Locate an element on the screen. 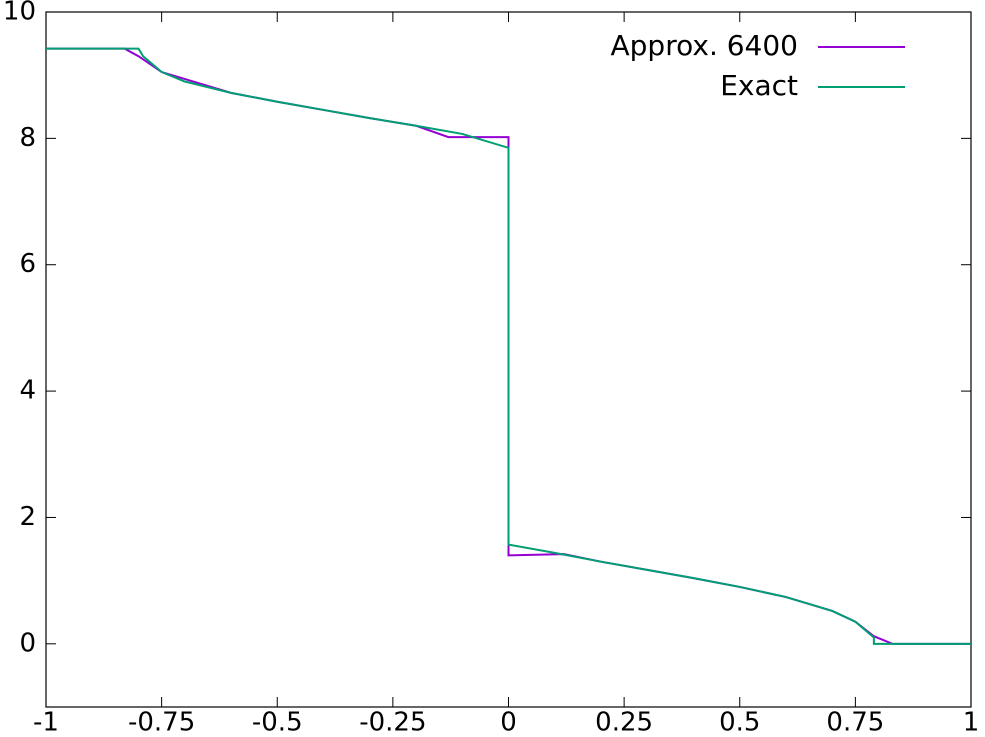 The height and width of the screenshot is (737, 985). x-tick-label: -0.5 is located at coordinates (277, 722).